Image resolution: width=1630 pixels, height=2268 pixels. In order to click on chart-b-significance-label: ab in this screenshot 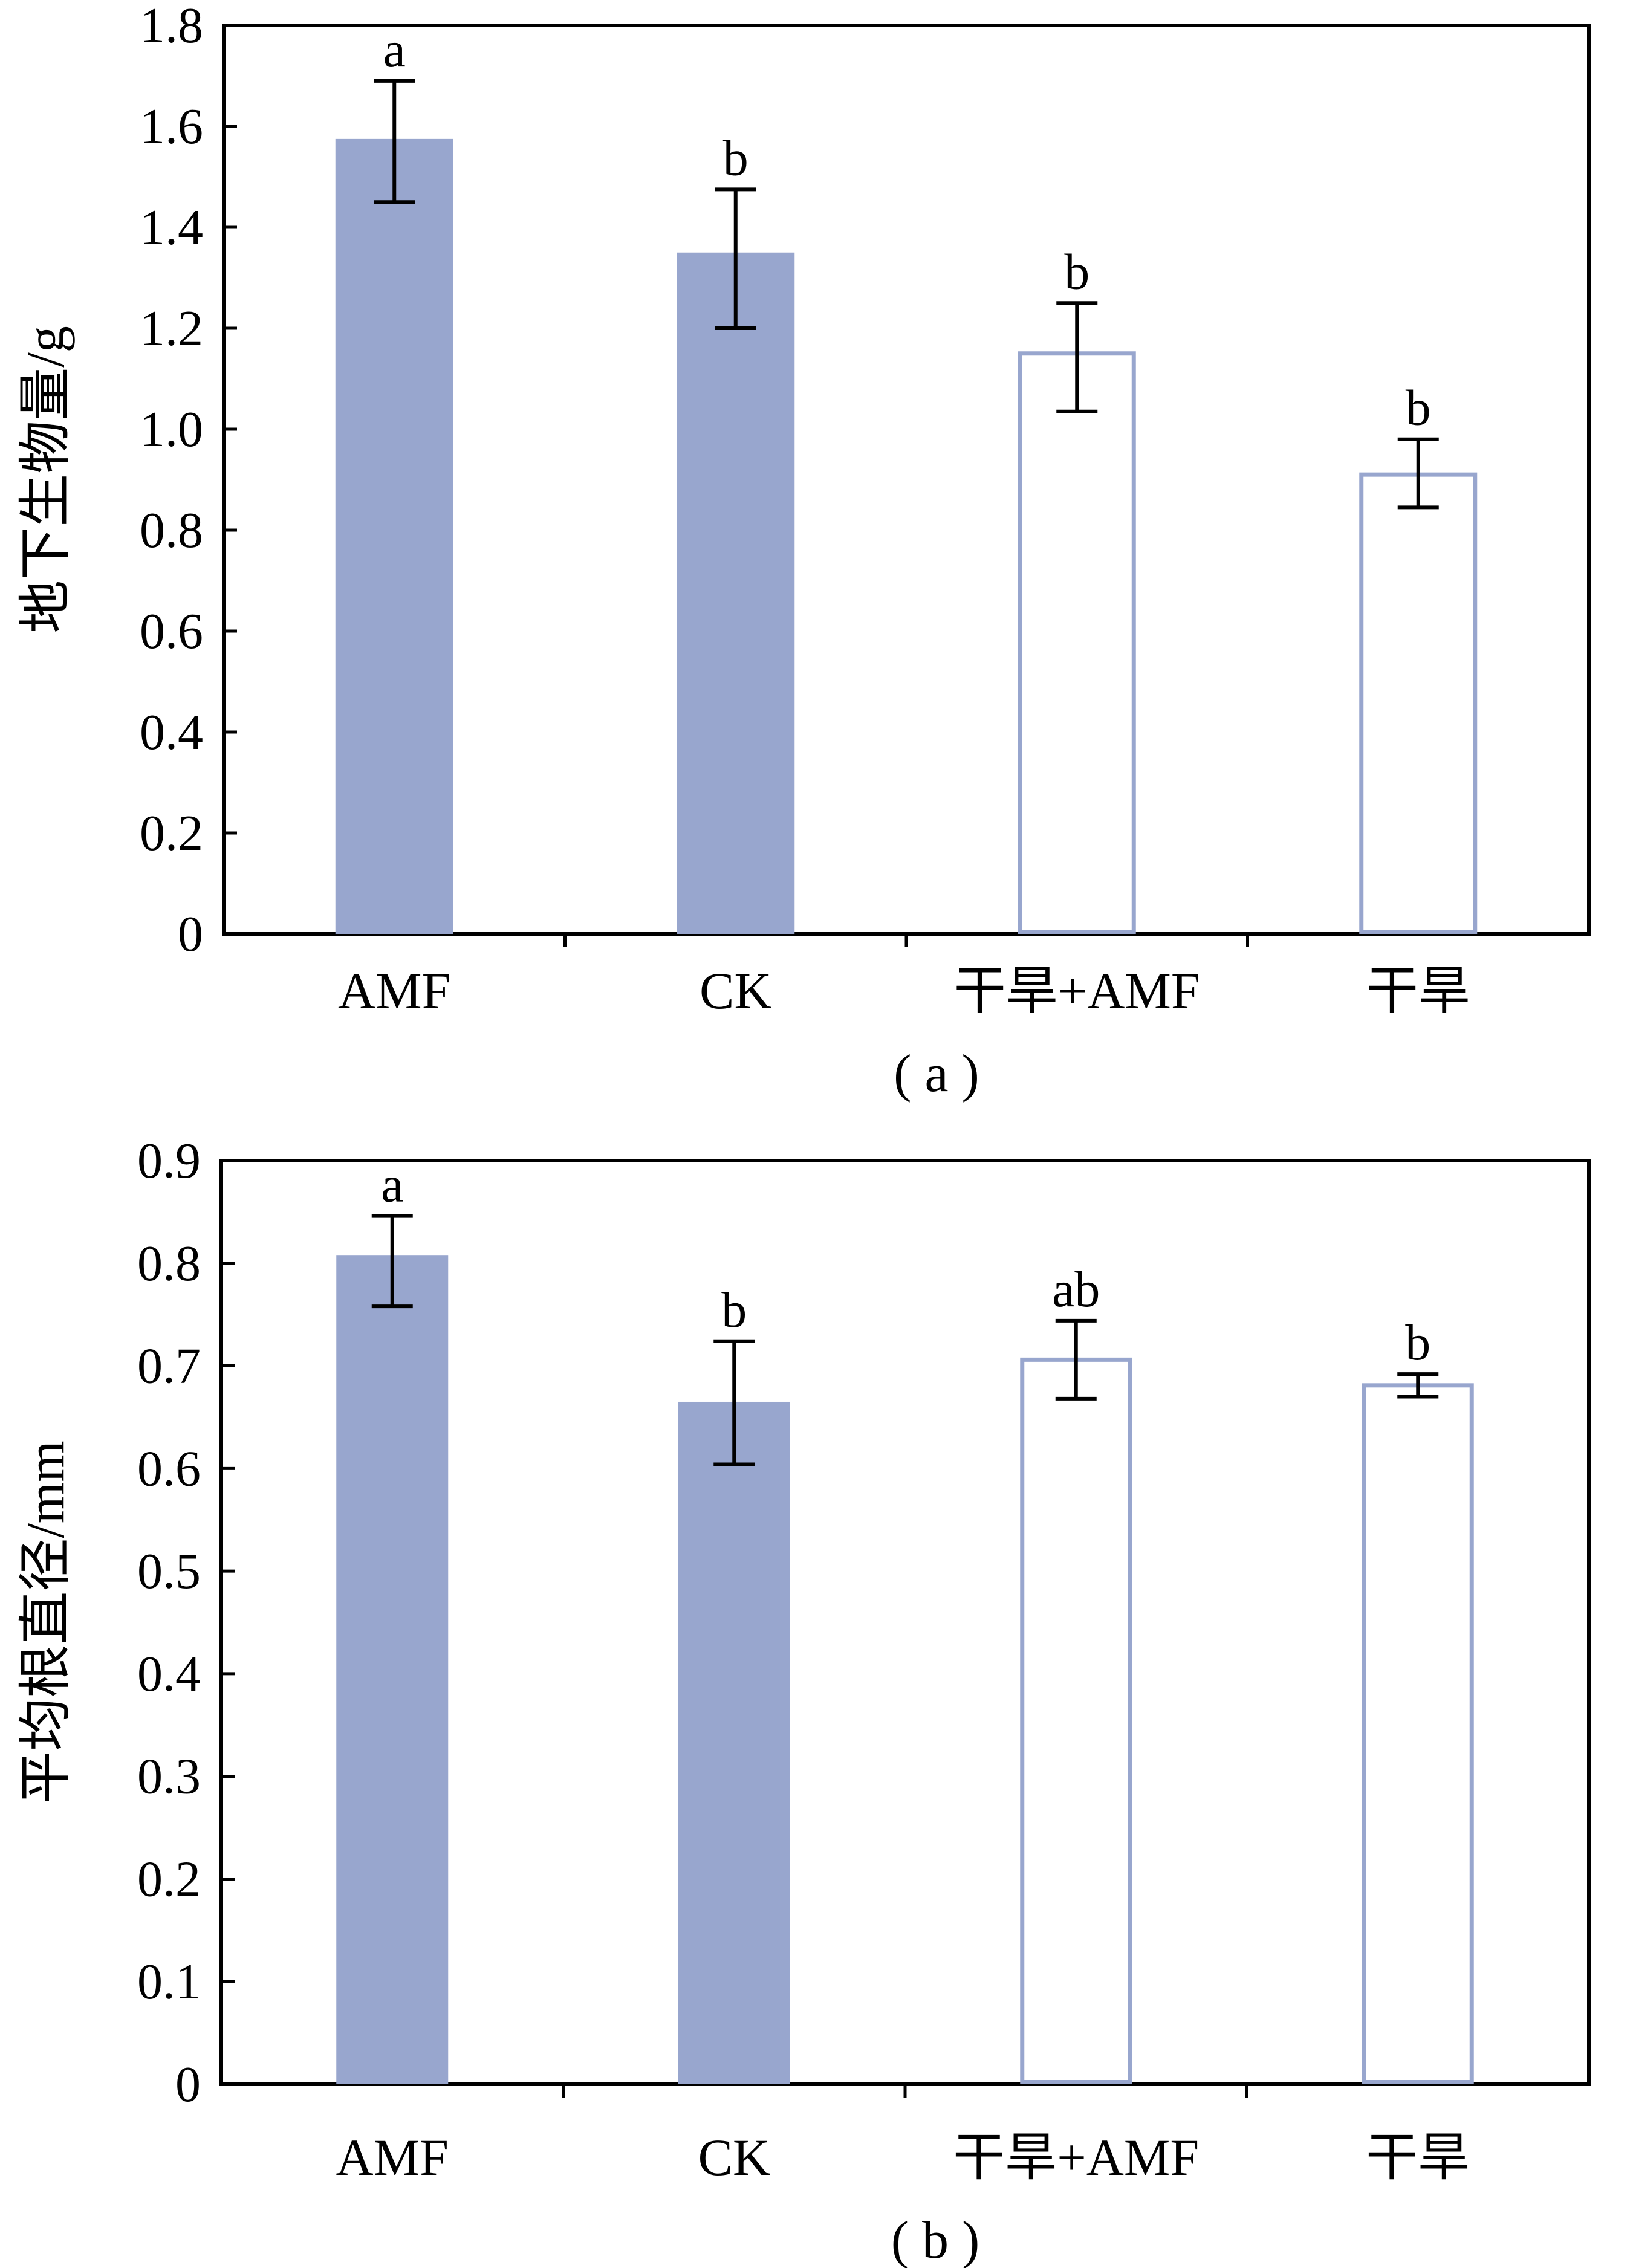, I will do `click(1076, 1290)`.